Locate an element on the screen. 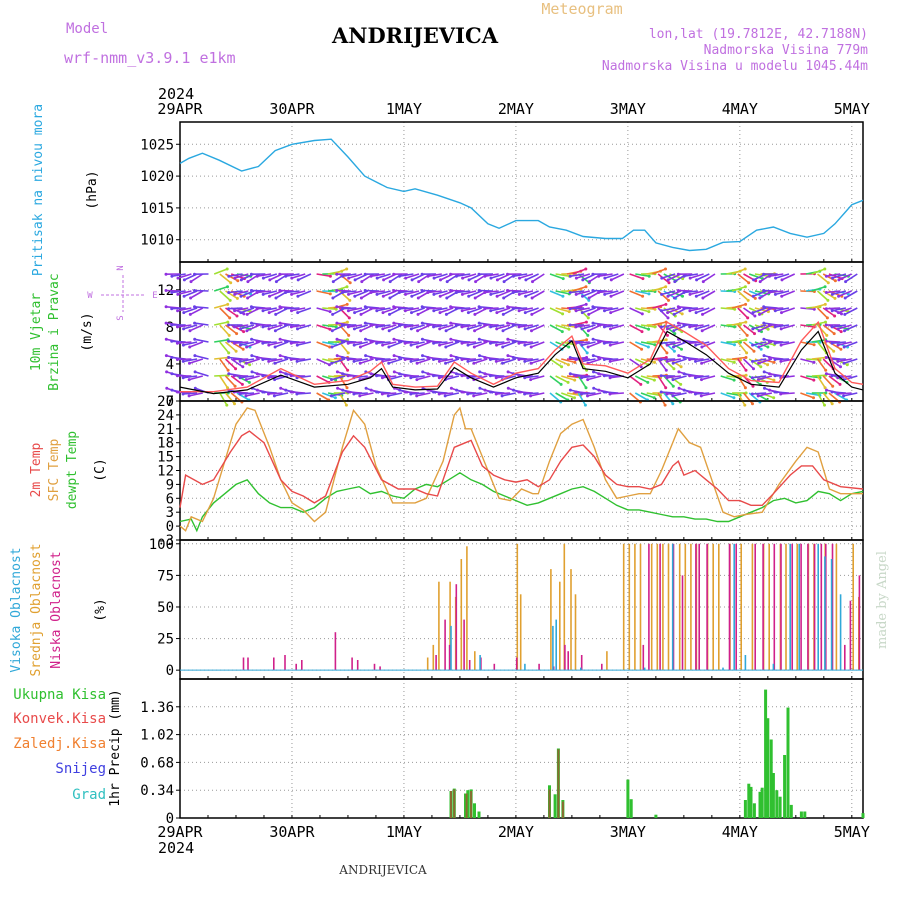 This screenshot has width=900, height=900. y-tick-label: 0 is located at coordinates (170, 402).